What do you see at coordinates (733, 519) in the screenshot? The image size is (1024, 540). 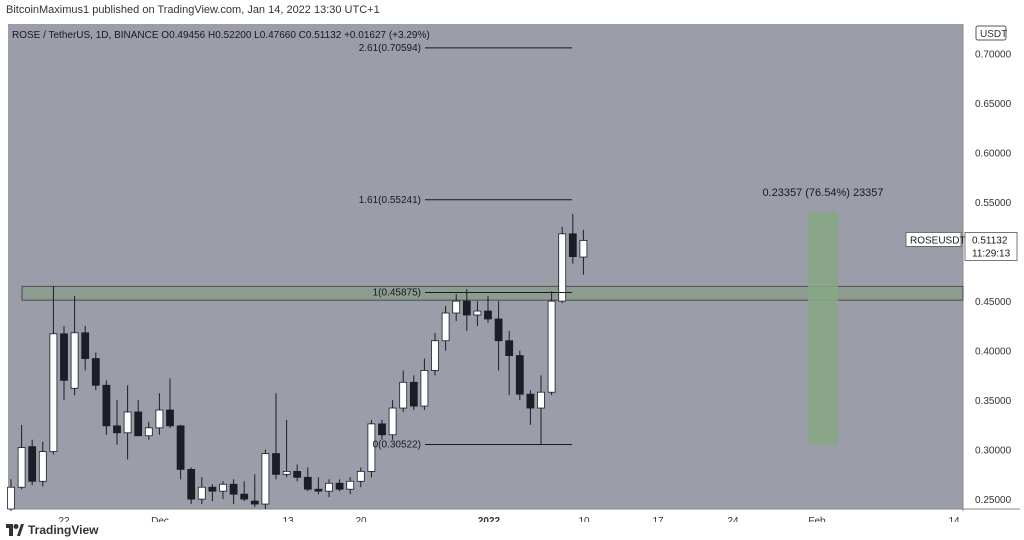 I see `x-tick-label: 24` at bounding box center [733, 519].